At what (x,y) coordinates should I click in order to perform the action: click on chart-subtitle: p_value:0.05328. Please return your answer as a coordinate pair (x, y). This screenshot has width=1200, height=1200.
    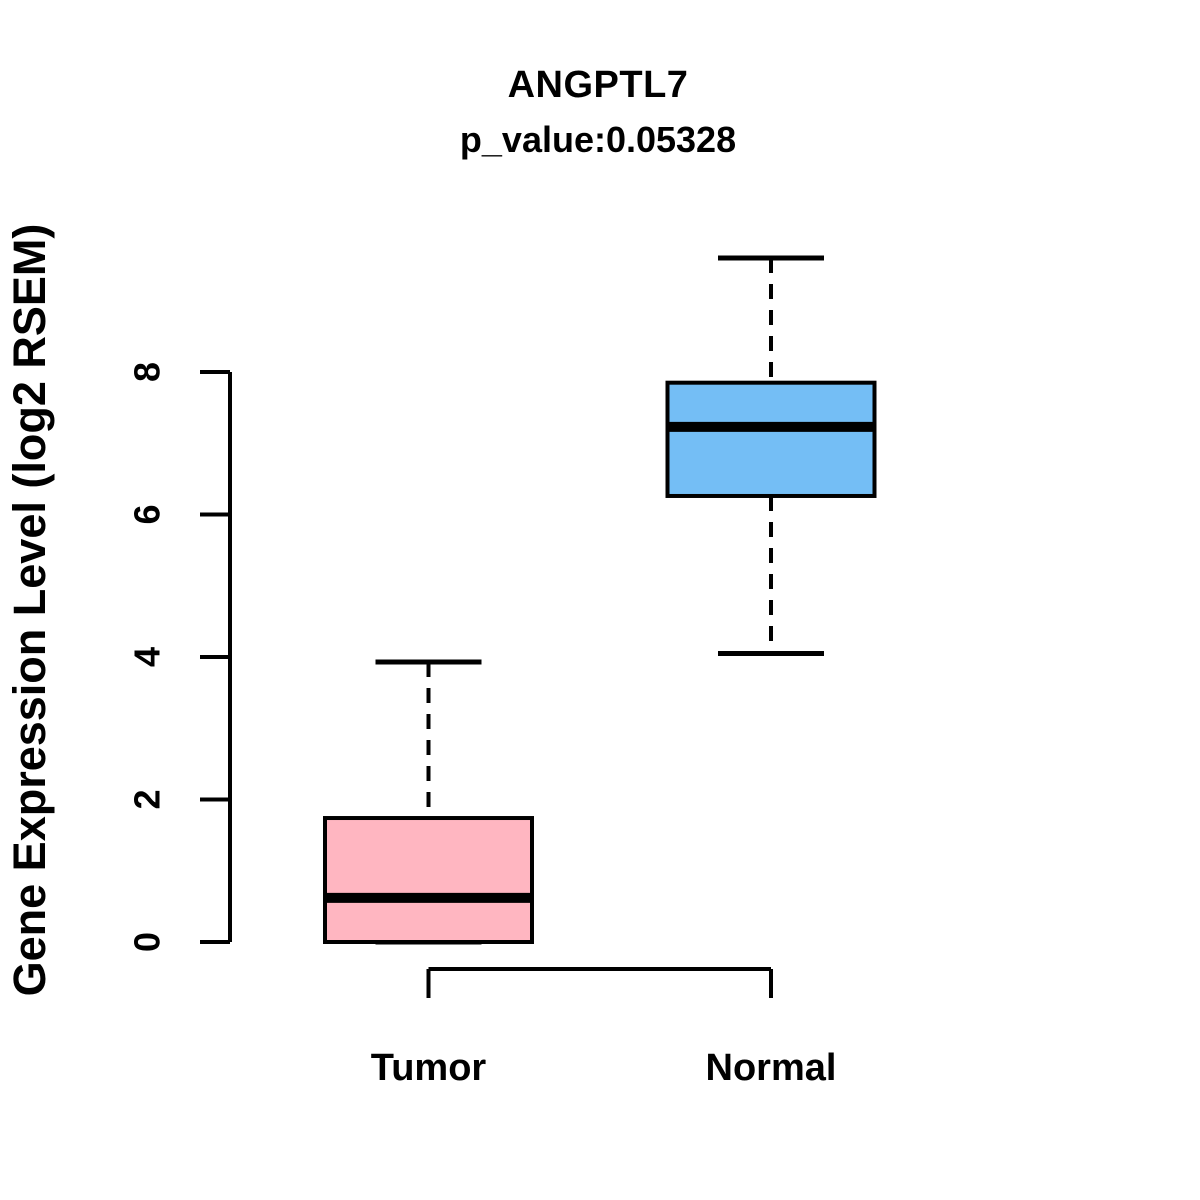
    Looking at the image, I should click on (598, 139).